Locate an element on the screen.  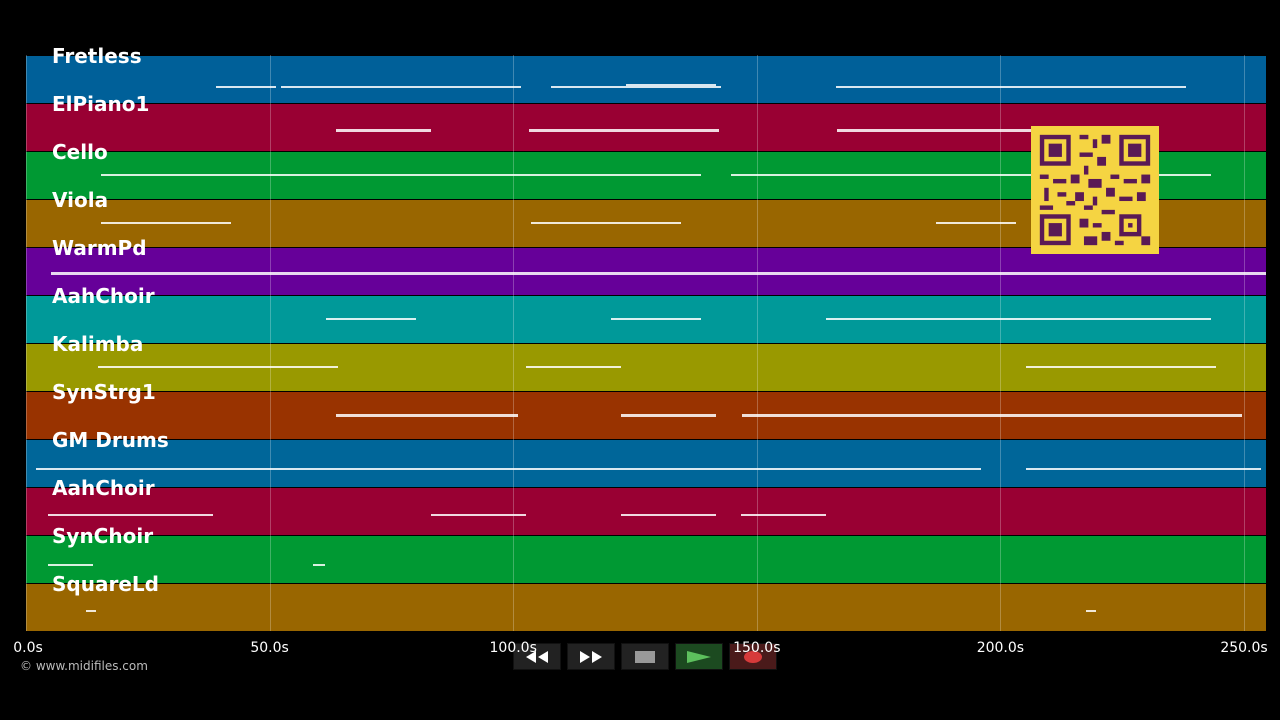
copyright-text: © www.midifiles.com is located at coordinates (84, 666).